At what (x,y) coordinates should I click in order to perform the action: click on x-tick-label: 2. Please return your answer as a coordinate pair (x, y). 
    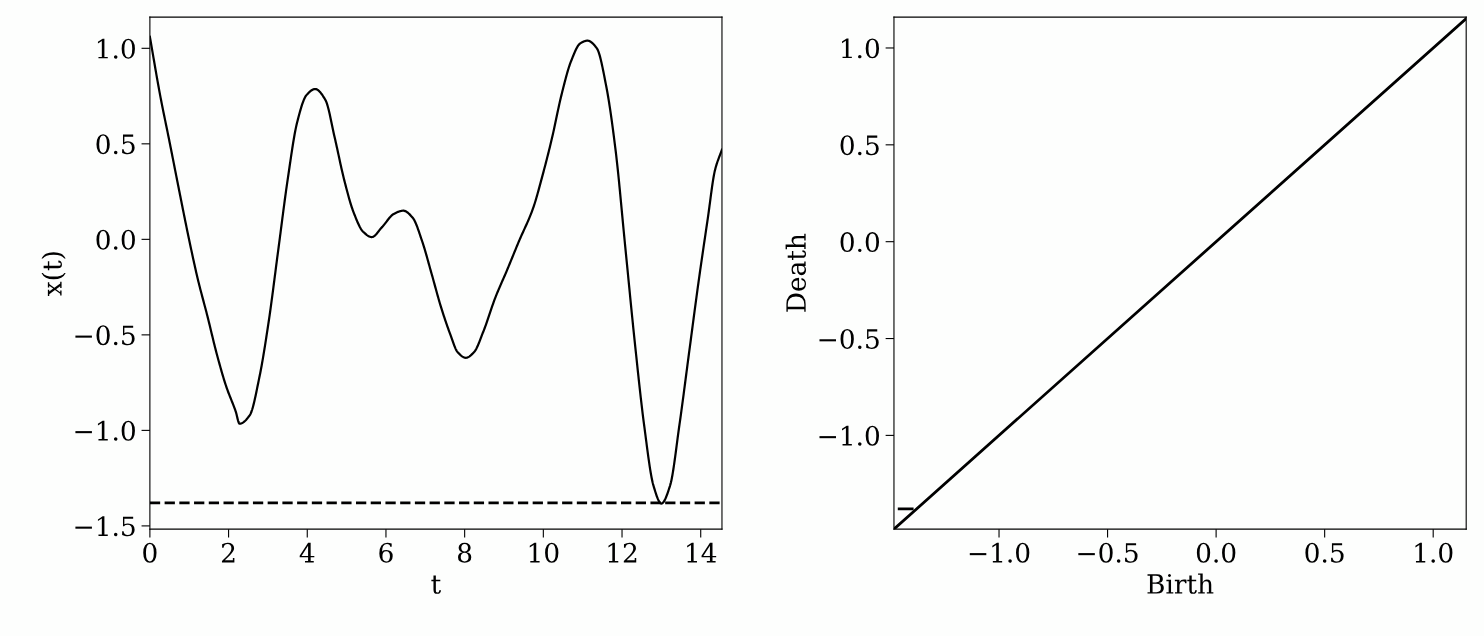
    Looking at the image, I should click on (228, 552).